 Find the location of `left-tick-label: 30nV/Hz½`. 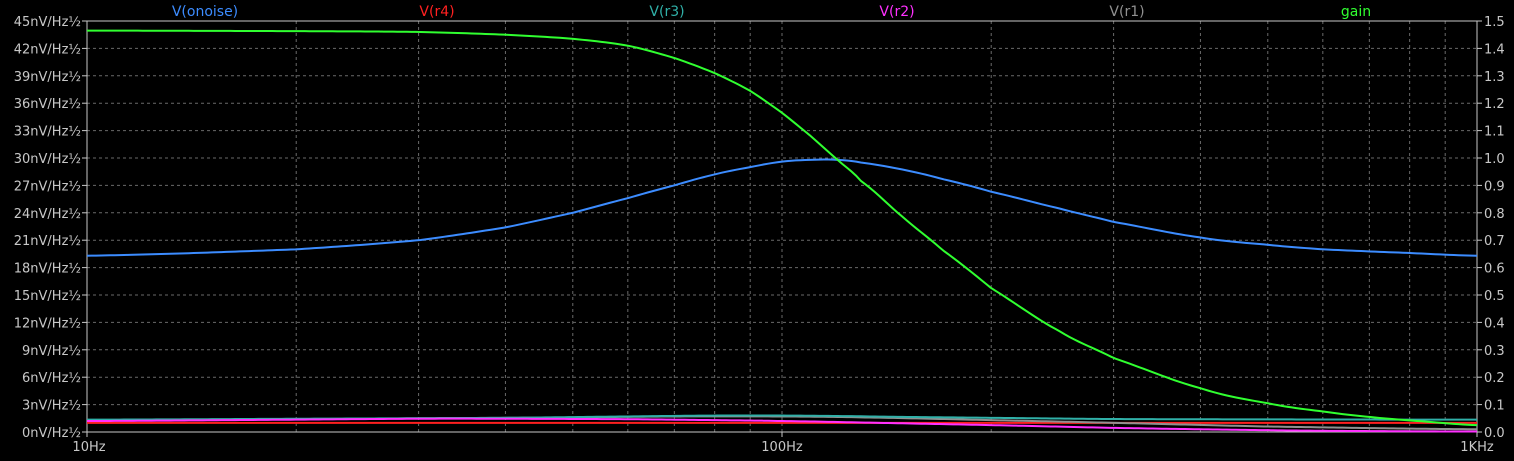

left-tick-label: 30nV/Hz½ is located at coordinates (47, 159).